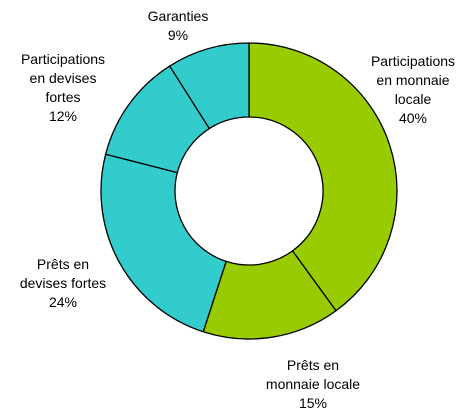  What do you see at coordinates (63, 116) in the screenshot?
I see `slice-percent: 12%` at bounding box center [63, 116].